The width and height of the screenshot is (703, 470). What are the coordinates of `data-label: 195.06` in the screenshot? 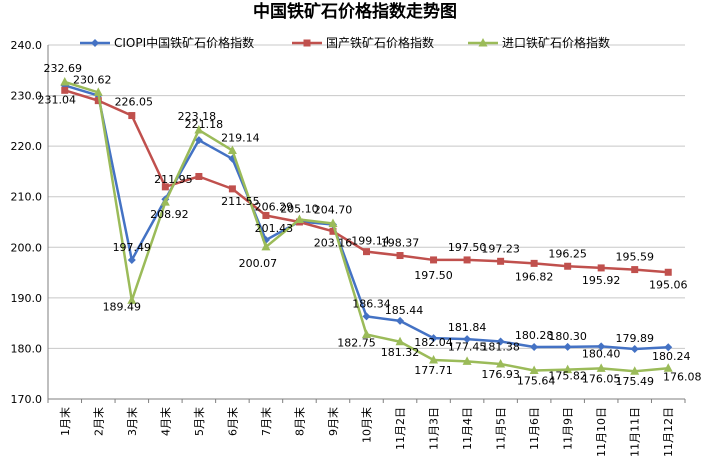 It's located at (668, 284).